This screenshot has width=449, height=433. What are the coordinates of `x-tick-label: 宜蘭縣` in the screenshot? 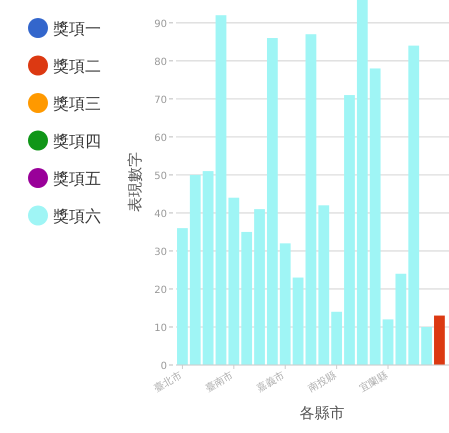 It's located at (374, 382).